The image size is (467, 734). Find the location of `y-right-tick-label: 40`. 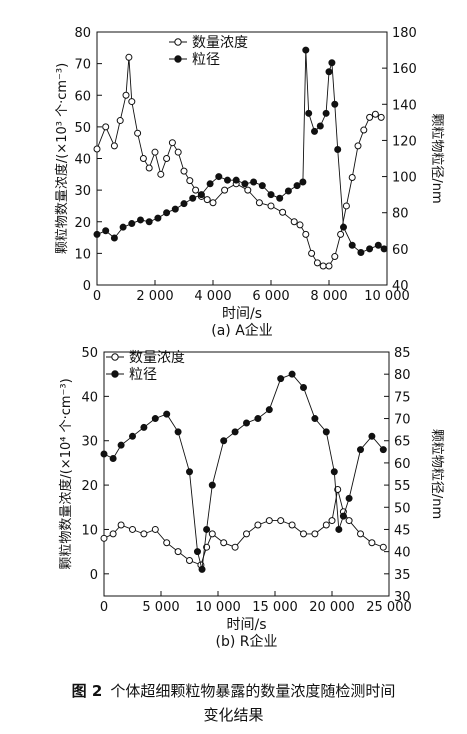

y-right-tick-label: 40 is located at coordinates (400, 286).